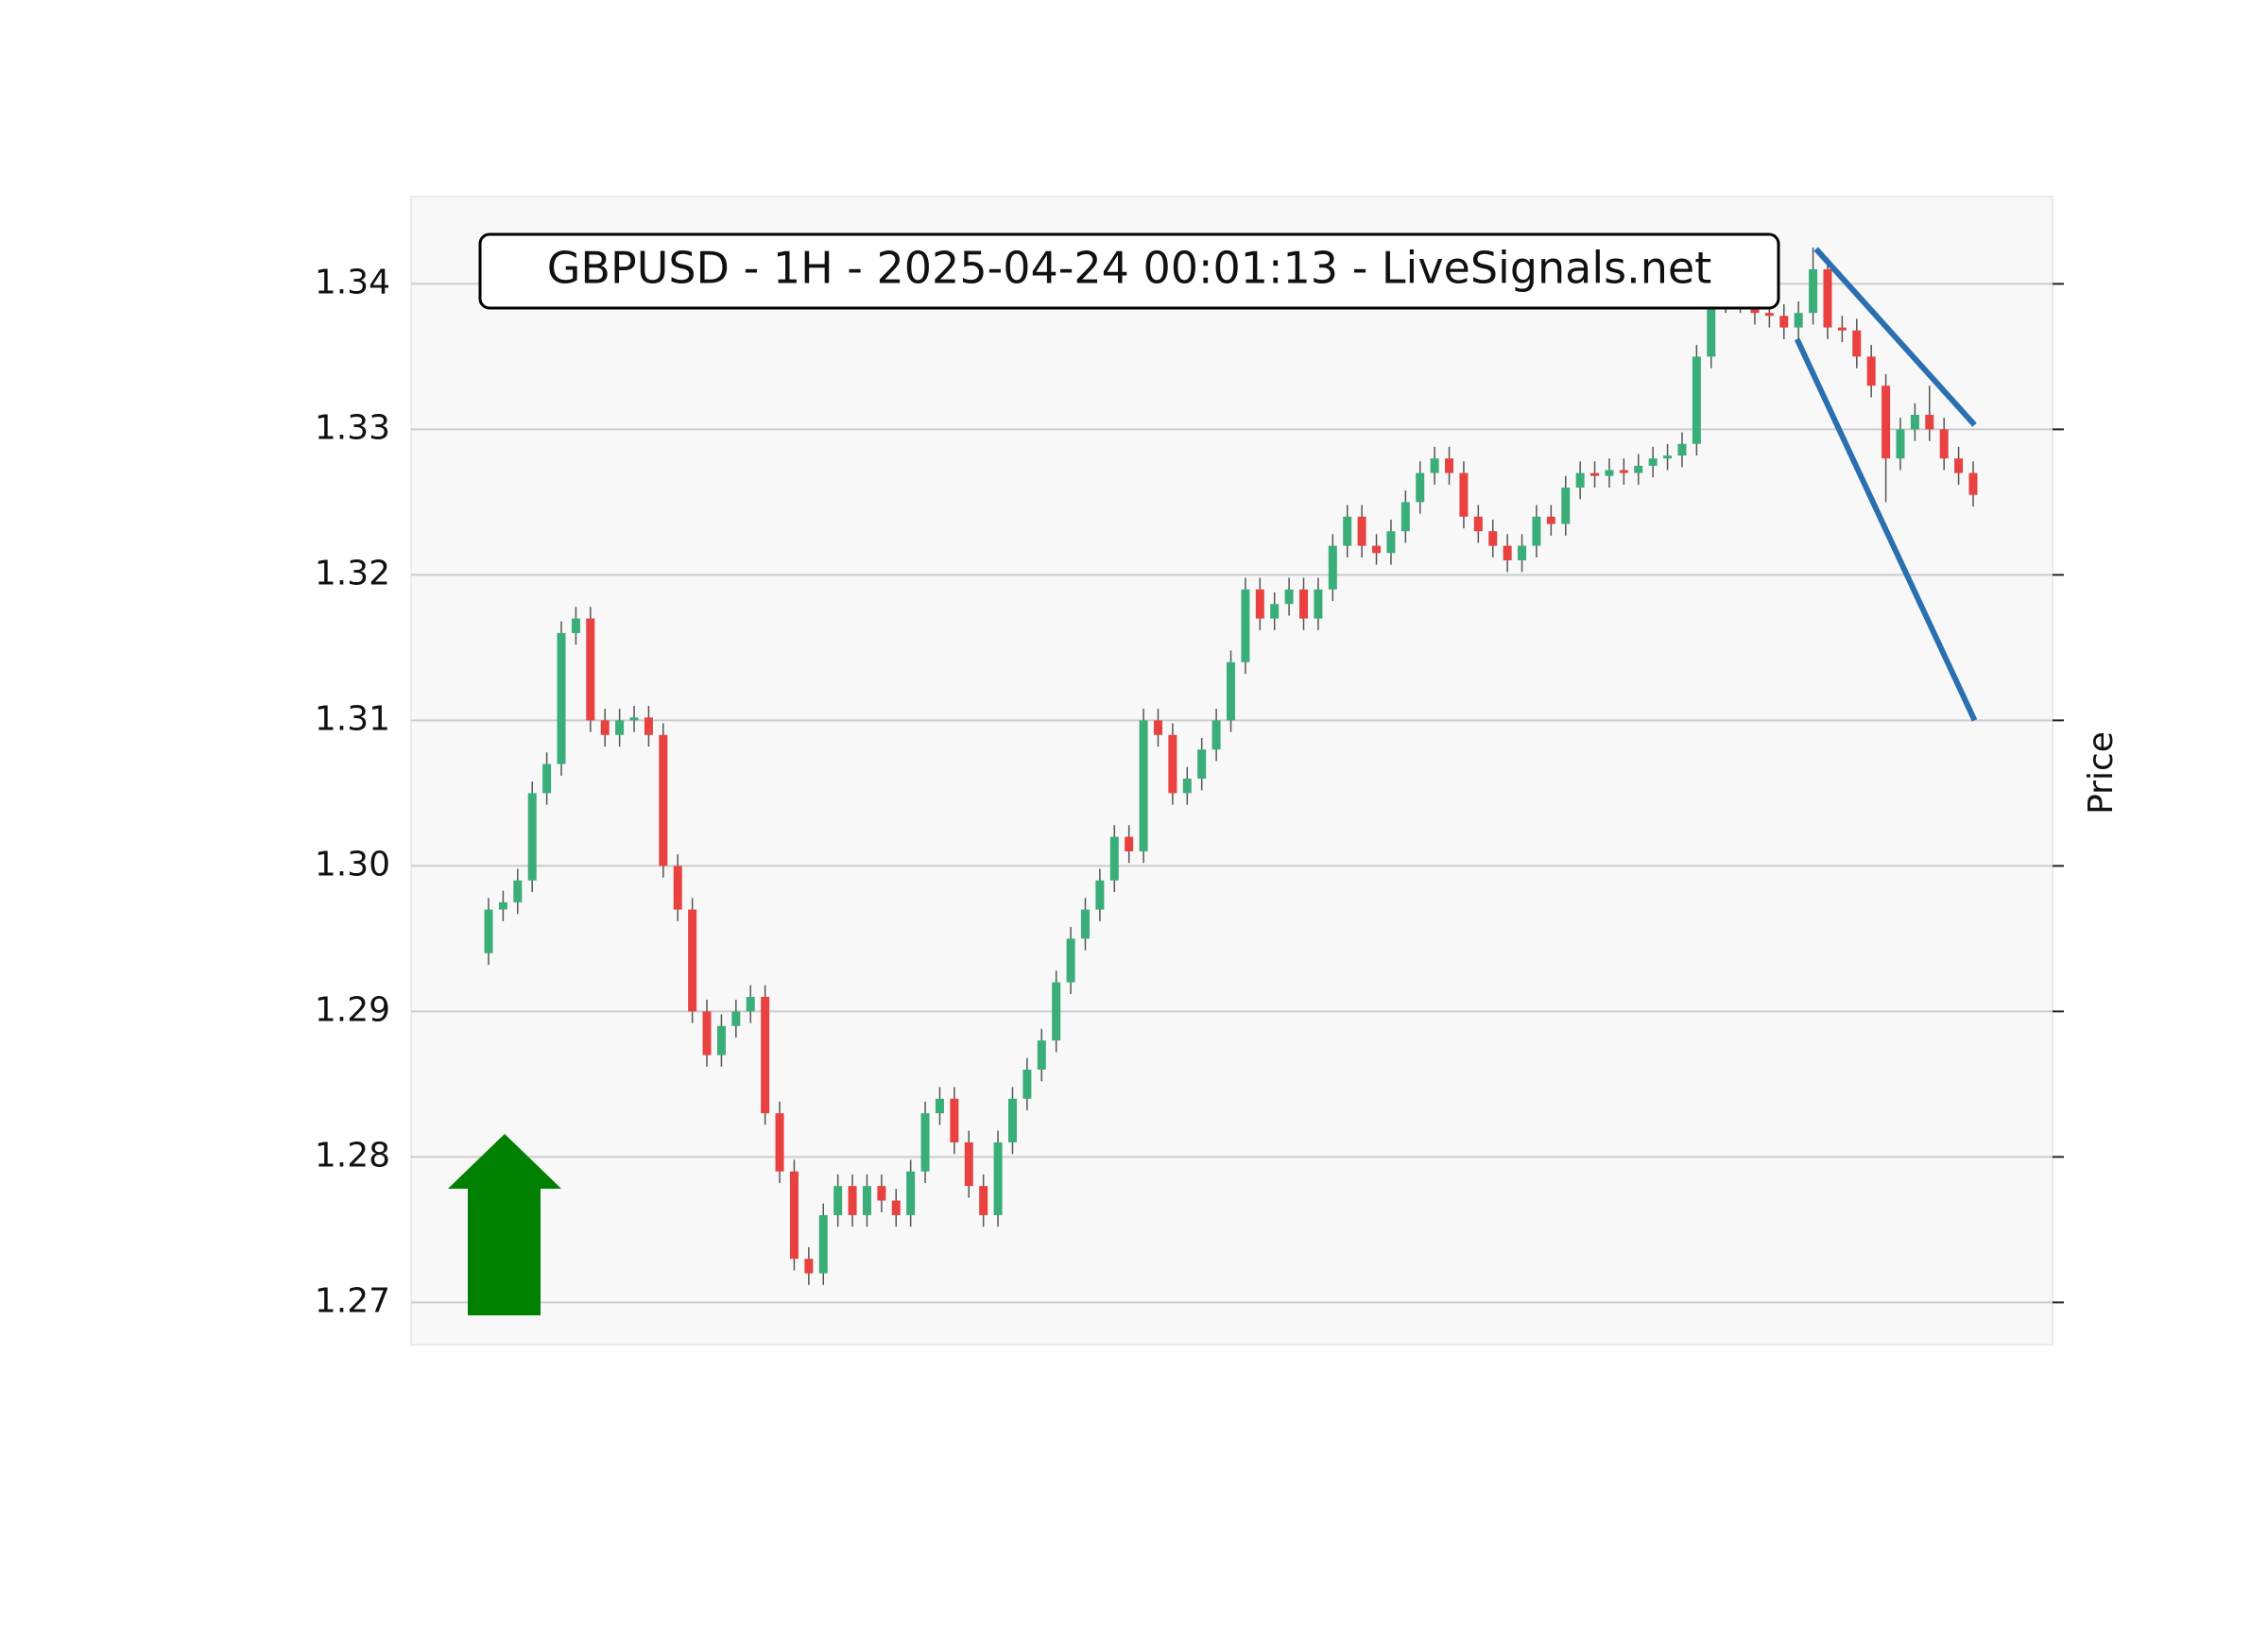  What do you see at coordinates (352, 719) in the screenshot?
I see `y-tick-label: 1.31` at bounding box center [352, 719].